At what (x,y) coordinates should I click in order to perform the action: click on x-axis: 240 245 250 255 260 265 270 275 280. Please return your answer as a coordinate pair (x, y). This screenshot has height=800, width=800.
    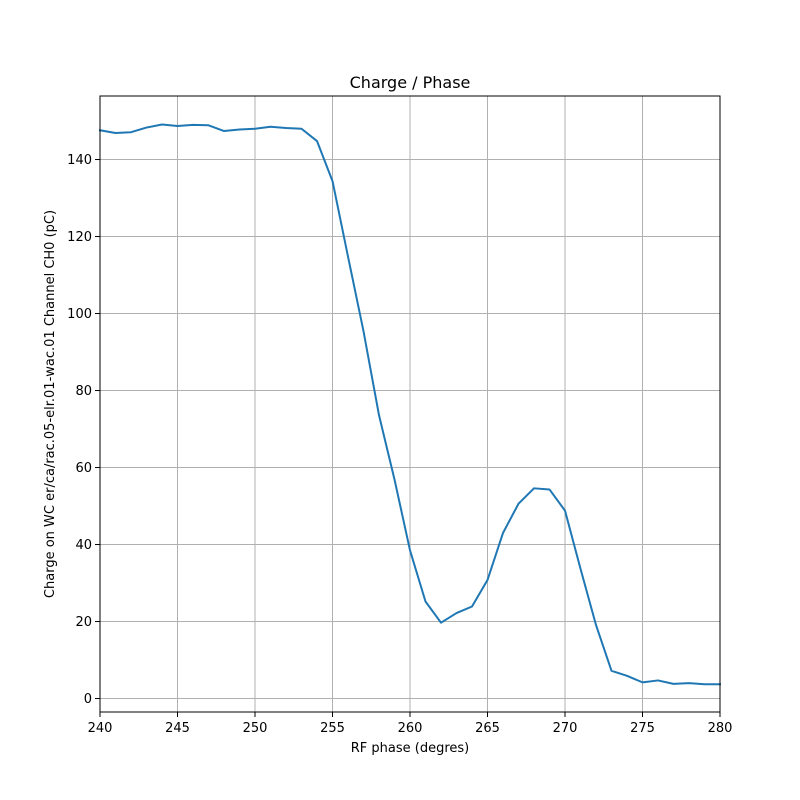
    Looking at the image, I should click on (410, 724).